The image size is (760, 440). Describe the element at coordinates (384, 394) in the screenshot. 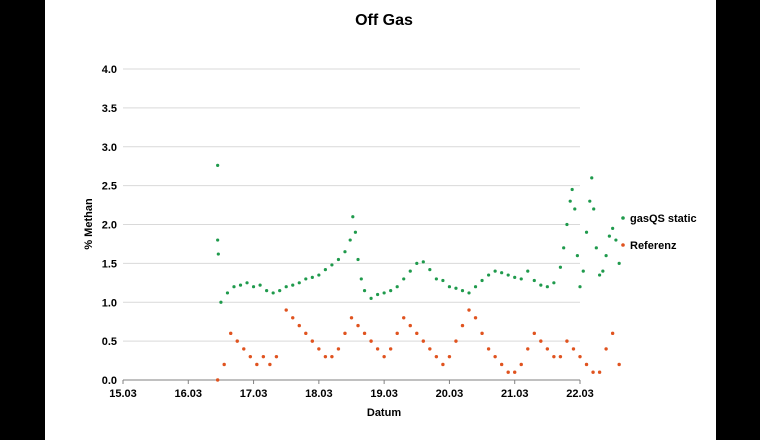

I see `x-tick-label: 19.03` at that location.